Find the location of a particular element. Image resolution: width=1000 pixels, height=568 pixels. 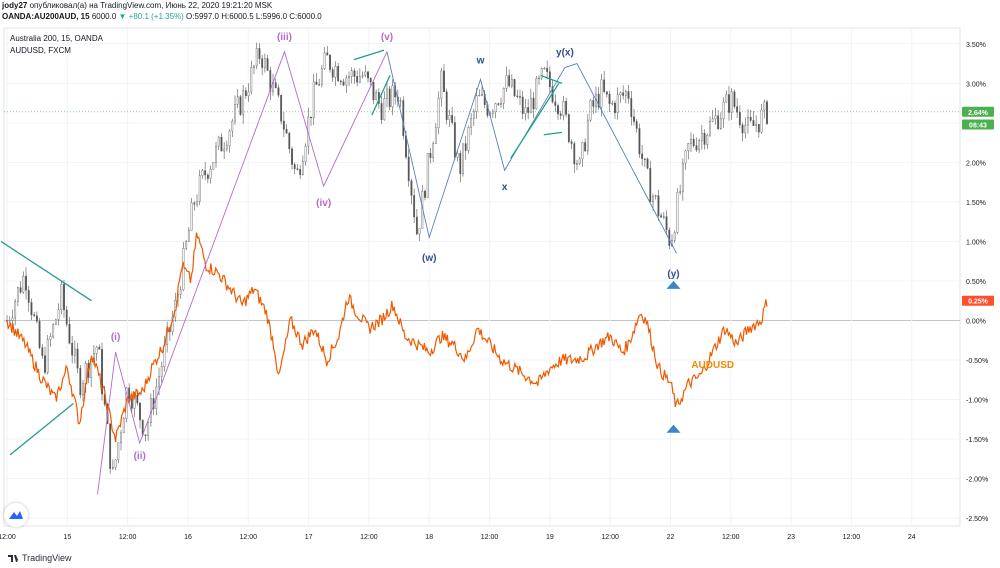

wave-label: w is located at coordinates (480, 61).